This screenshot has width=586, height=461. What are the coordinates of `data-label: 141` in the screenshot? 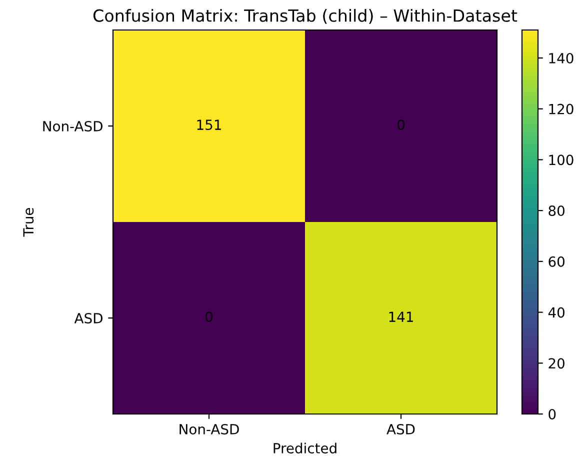 It's located at (401, 317).